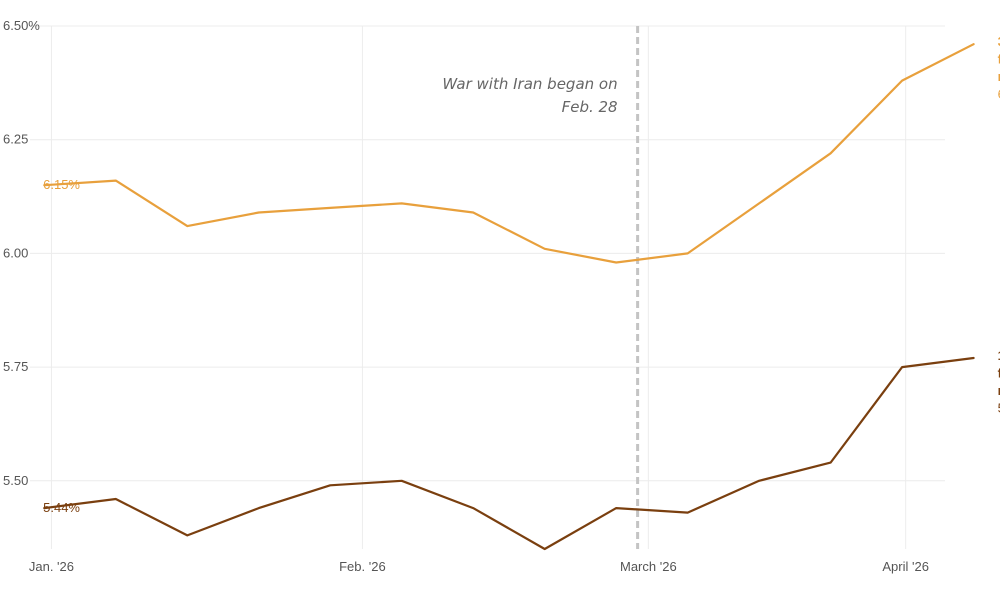  I want to click on rate15-end-value-label: 5.77%, so click(999, 407).